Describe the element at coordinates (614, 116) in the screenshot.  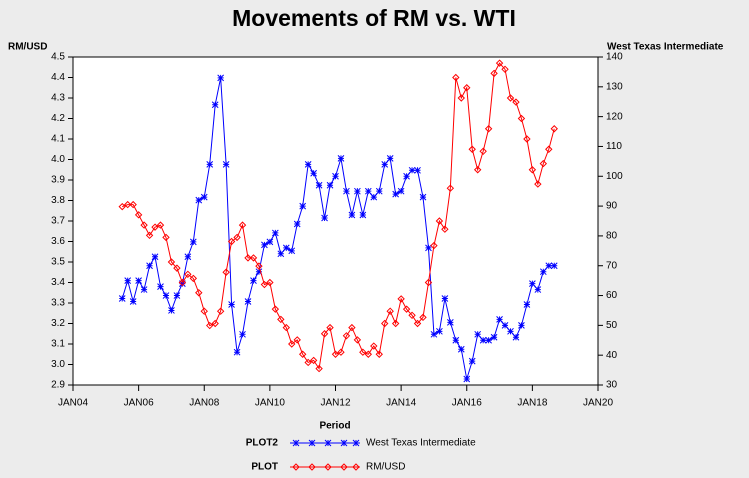
I see `y2-tick-label: 120` at that location.